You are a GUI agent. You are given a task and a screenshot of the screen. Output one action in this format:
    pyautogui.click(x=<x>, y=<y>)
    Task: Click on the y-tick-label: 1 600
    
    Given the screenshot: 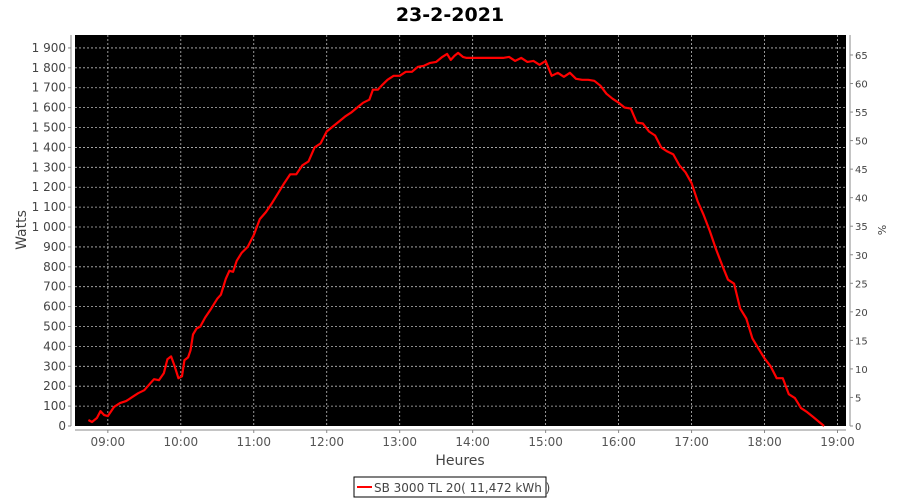 What is the action you would take?
    pyautogui.click(x=49, y=108)
    